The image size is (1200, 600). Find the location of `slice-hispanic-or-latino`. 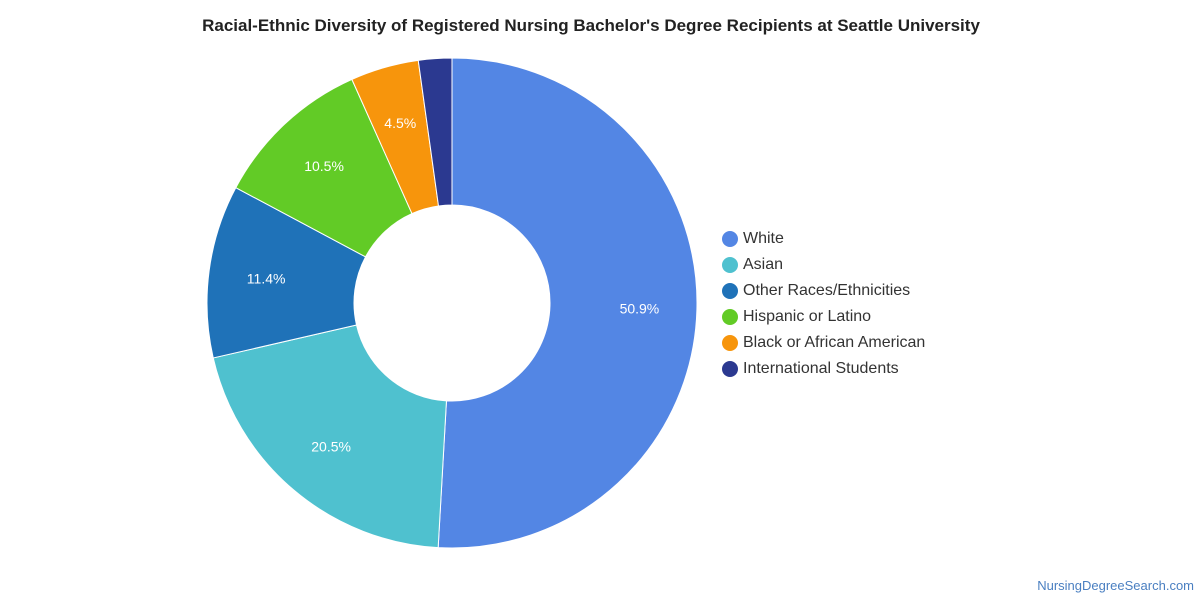

slice-hispanic-or-latino is located at coordinates (324, 168).